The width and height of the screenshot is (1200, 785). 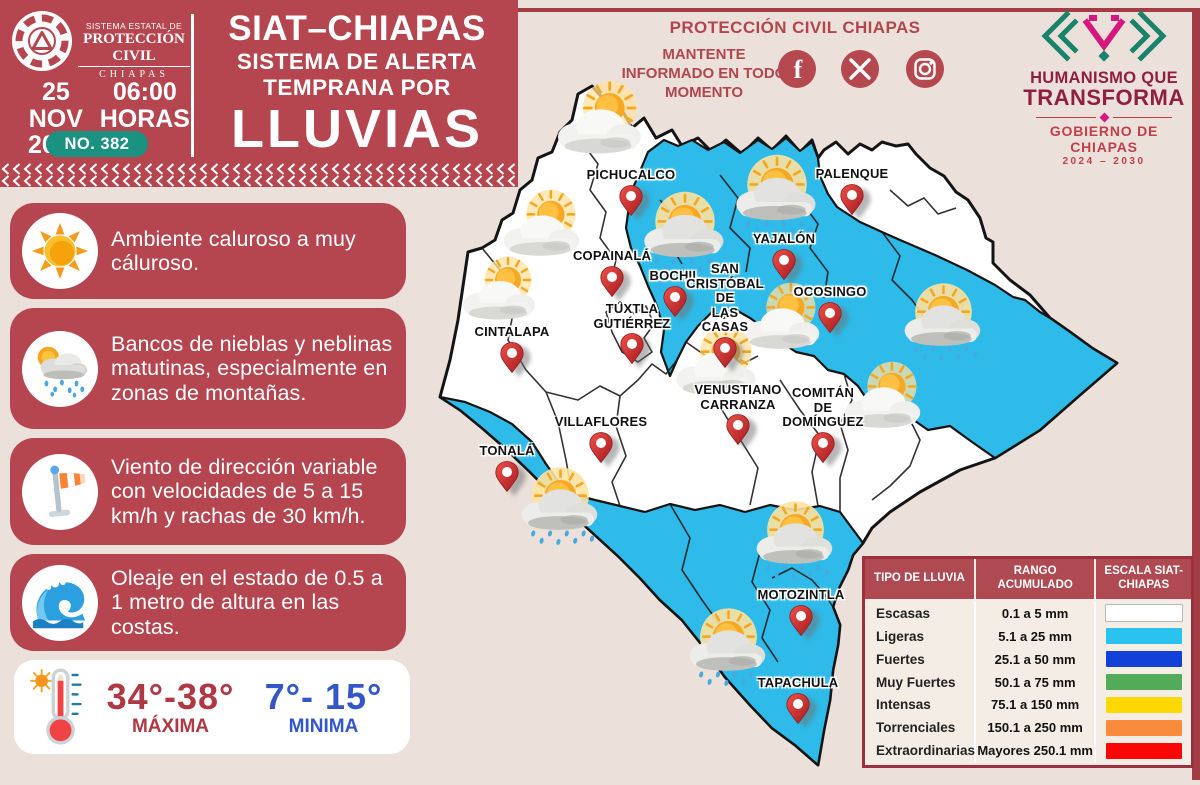 I want to click on right-accent-band, so click(x=1196, y=394).